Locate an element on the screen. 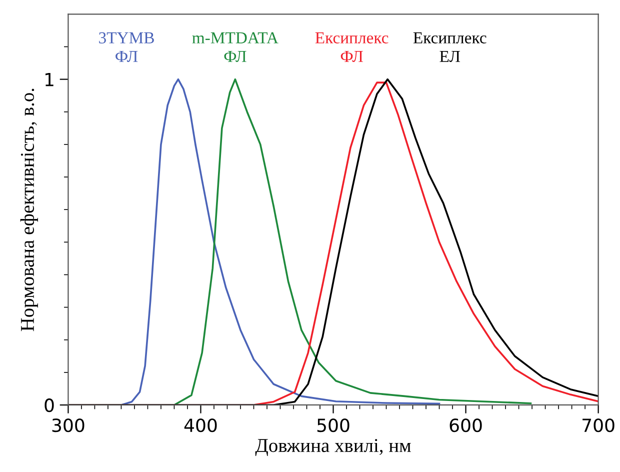 The image size is (620, 472). series-label: Ексиплекс ФЛ is located at coordinates (351, 47).